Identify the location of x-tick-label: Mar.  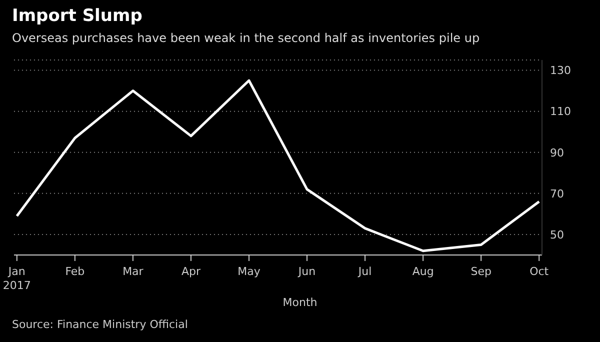
(133, 271).